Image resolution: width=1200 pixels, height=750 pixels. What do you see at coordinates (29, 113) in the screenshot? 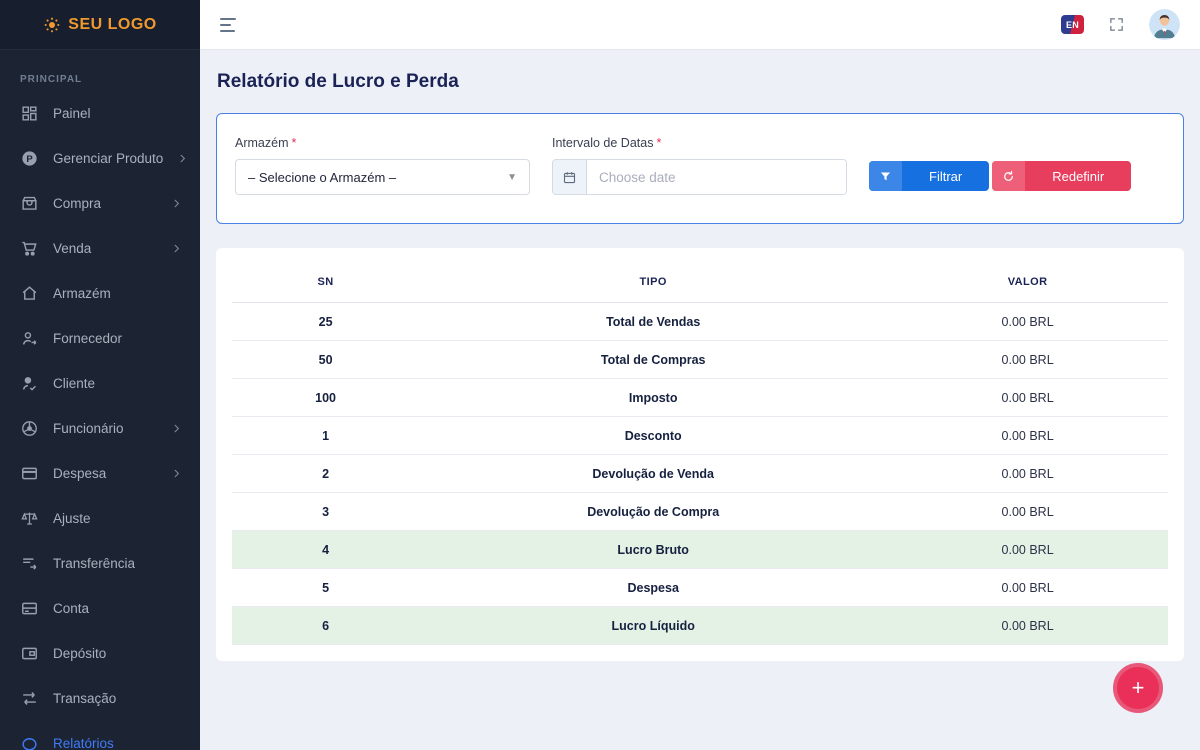
I see `dashboard-icon` at bounding box center [29, 113].